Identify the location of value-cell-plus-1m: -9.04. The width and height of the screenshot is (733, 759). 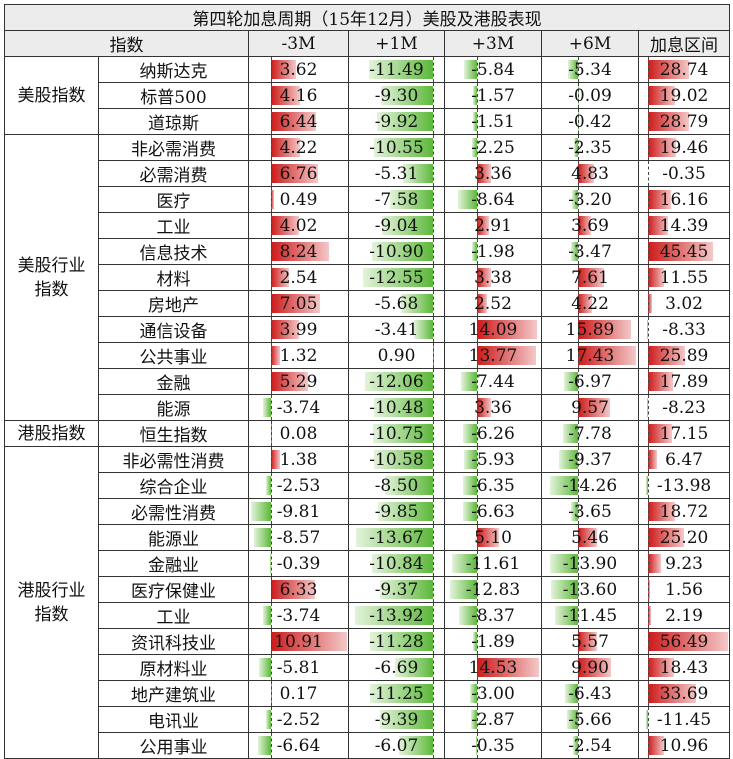
(397, 226).